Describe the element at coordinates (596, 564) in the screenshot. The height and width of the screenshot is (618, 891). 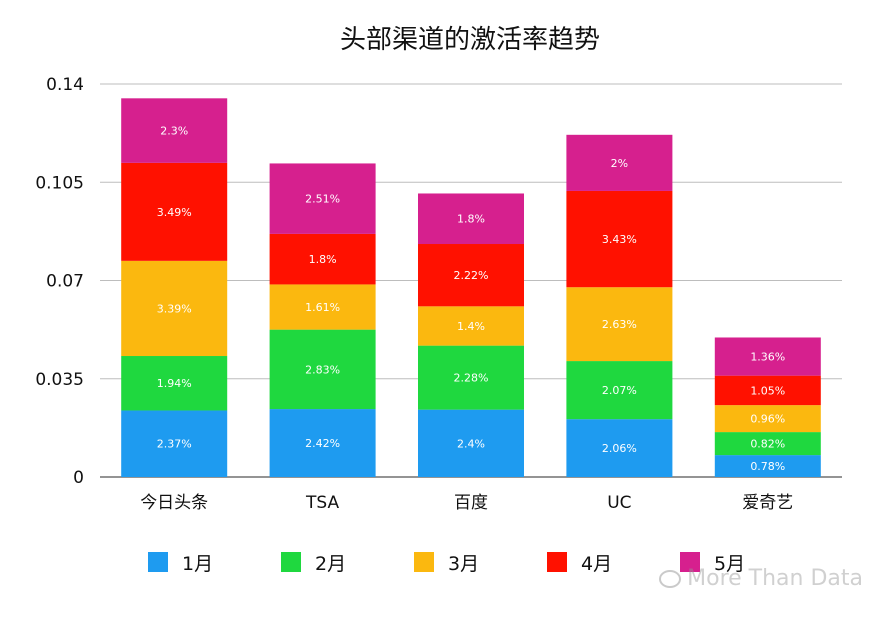
I see `legend-label: 4月` at that location.